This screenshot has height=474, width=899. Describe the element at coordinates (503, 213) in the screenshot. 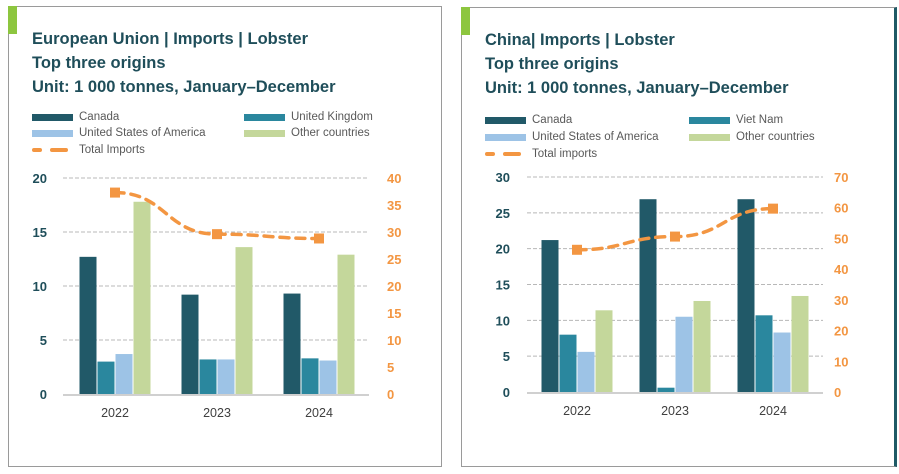

I see `y-tick-label: 25` at that location.